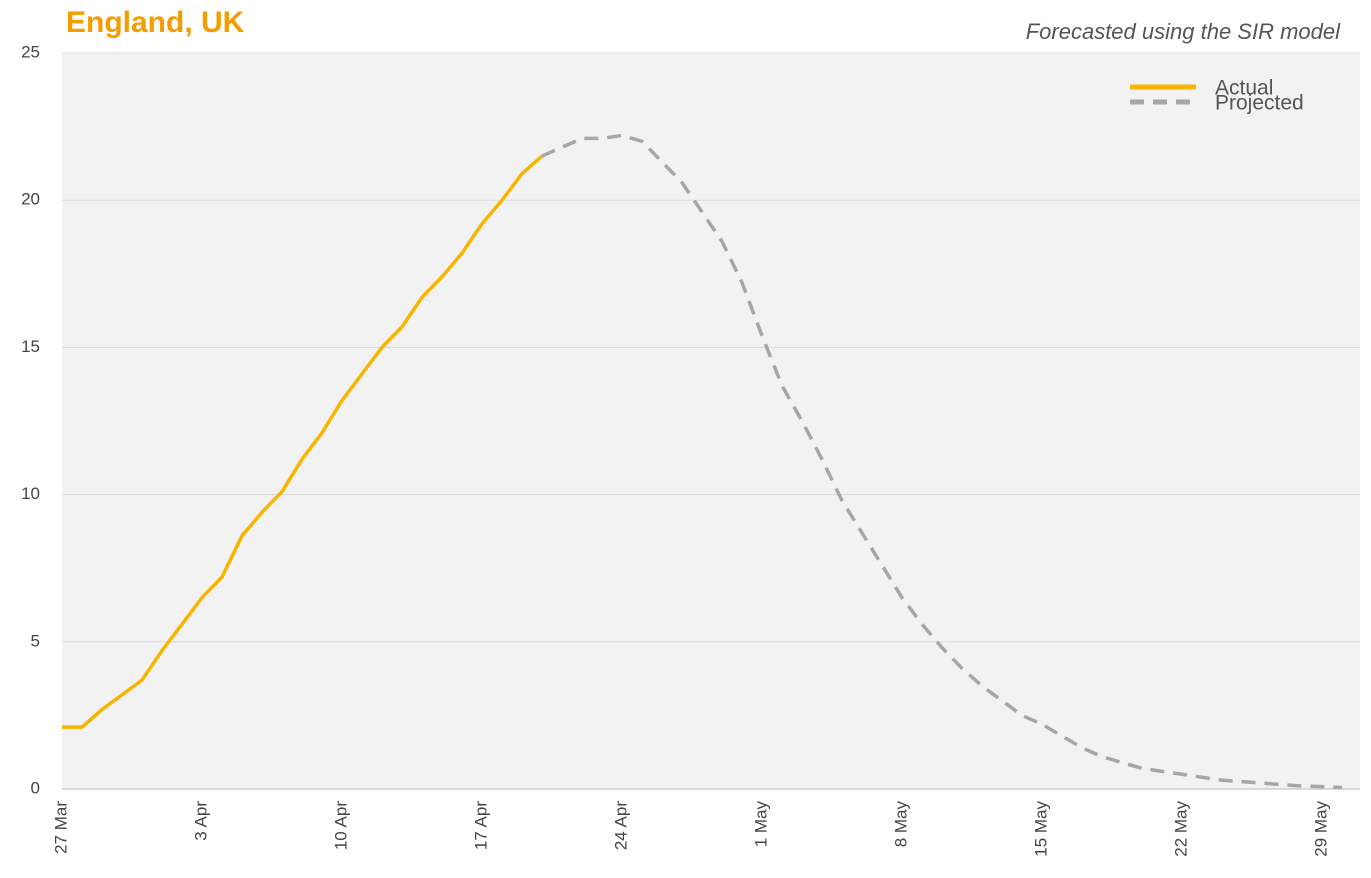 The width and height of the screenshot is (1371, 878). What do you see at coordinates (30, 346) in the screenshot?
I see `y-tick-label: 15` at bounding box center [30, 346].